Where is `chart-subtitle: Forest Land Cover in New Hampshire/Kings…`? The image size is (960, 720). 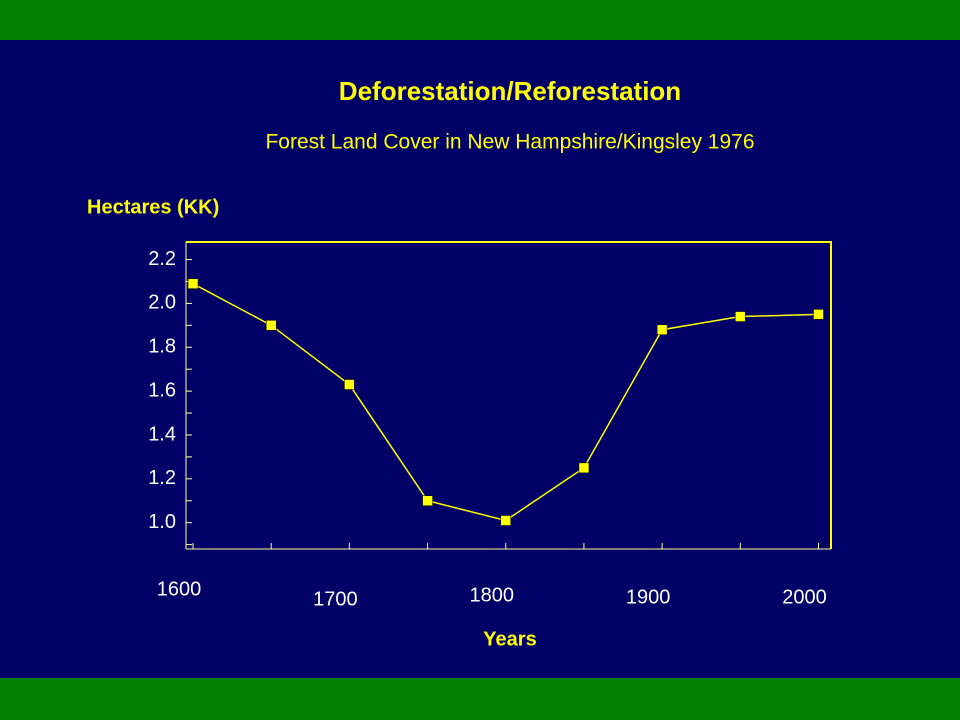 chart-subtitle: Forest Land Cover in New Hampshire/Kings… is located at coordinates (509, 142).